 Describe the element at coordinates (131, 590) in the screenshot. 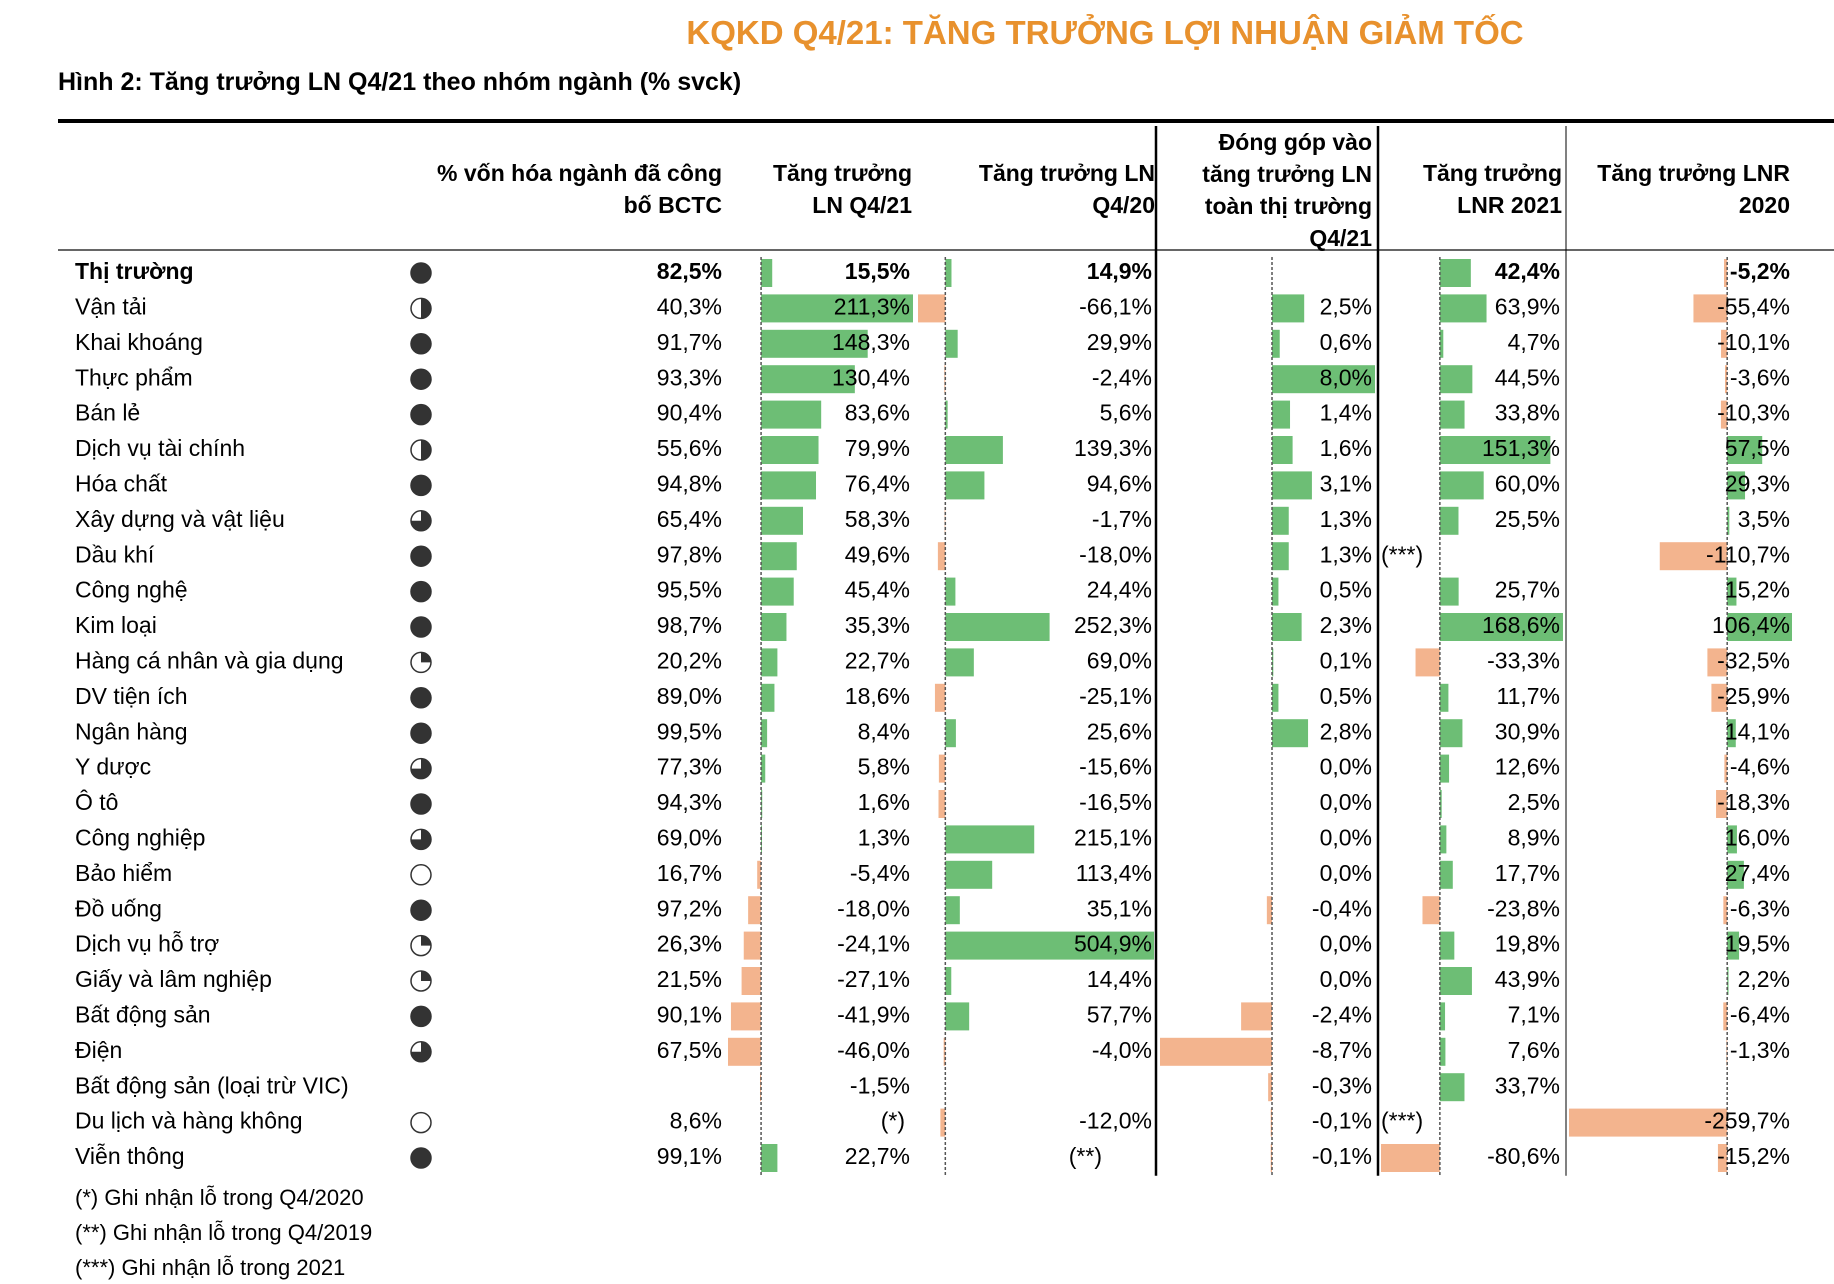

I see `row-label: Công nghệ` at that location.